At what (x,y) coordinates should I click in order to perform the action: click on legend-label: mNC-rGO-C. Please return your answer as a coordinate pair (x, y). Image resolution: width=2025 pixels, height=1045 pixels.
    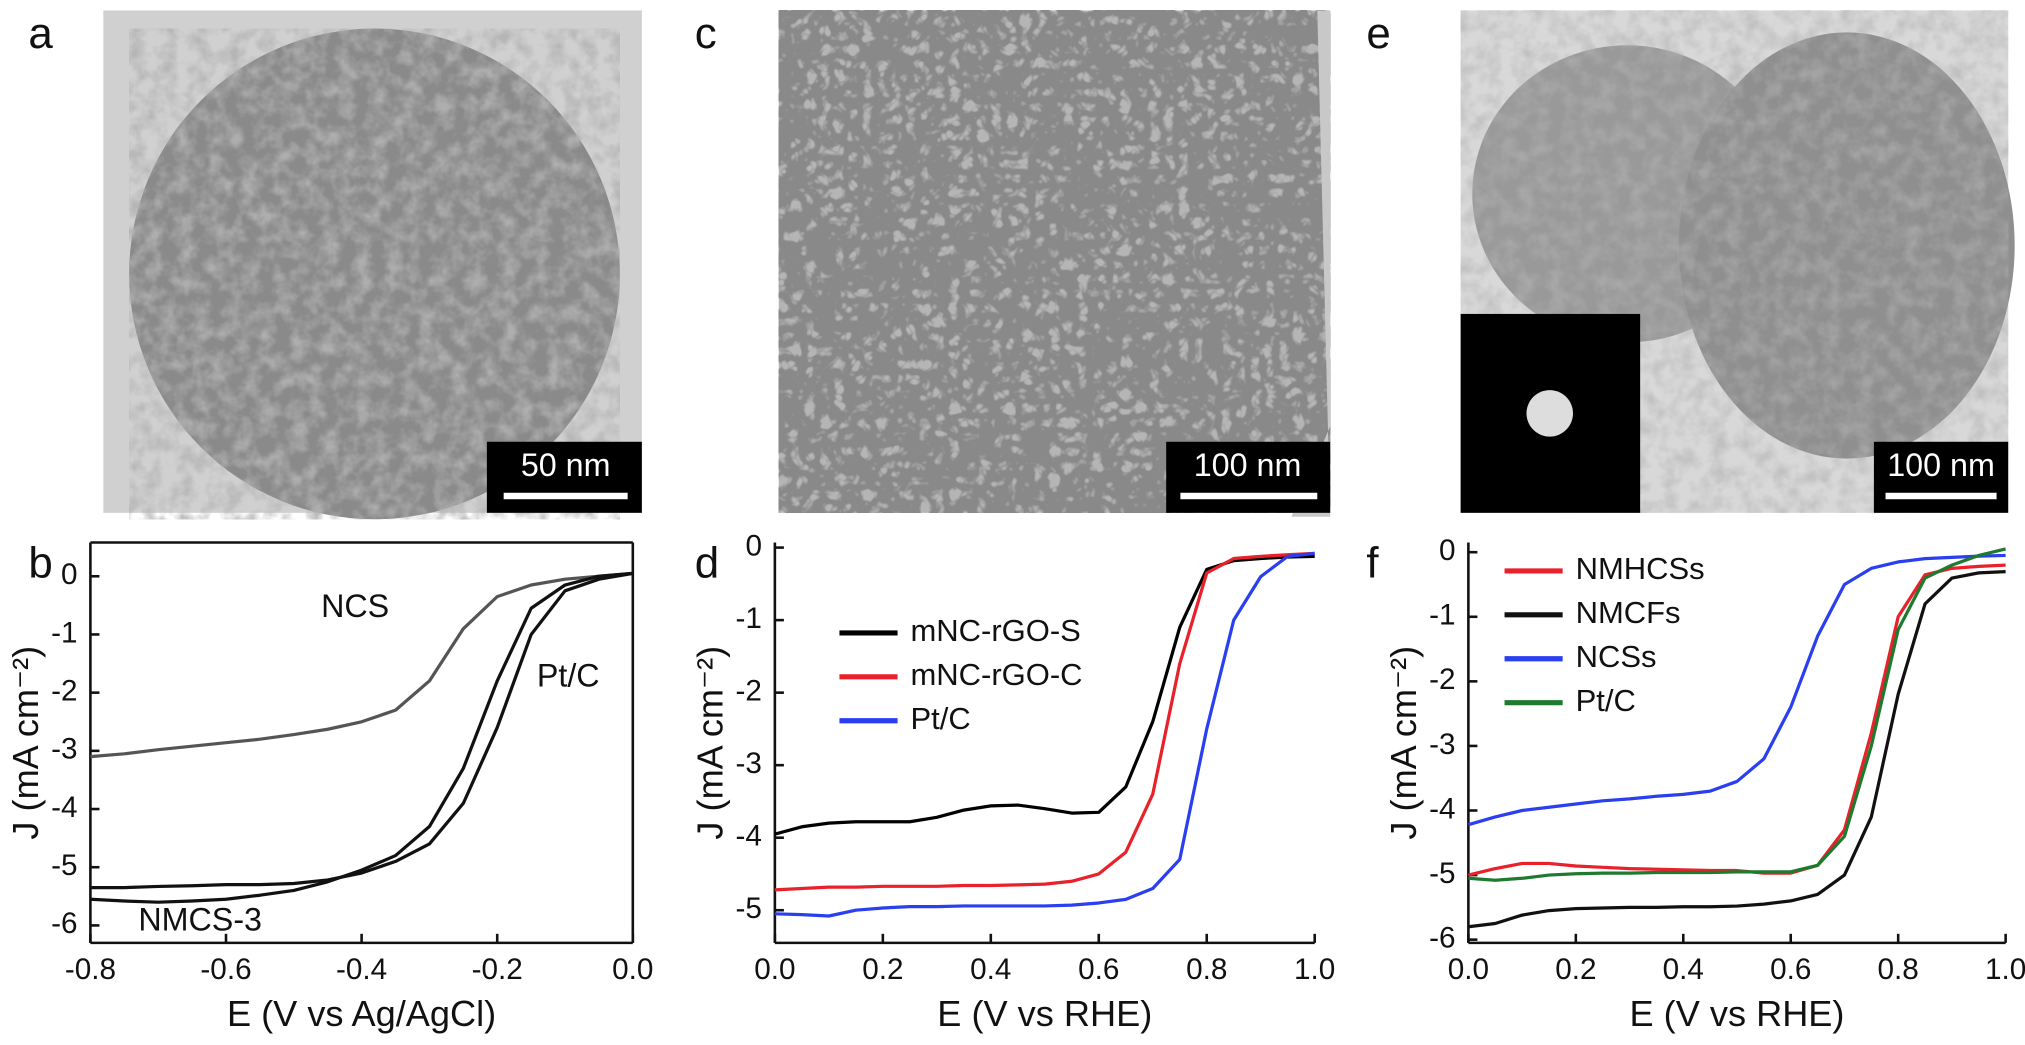
    Looking at the image, I should click on (996, 674).